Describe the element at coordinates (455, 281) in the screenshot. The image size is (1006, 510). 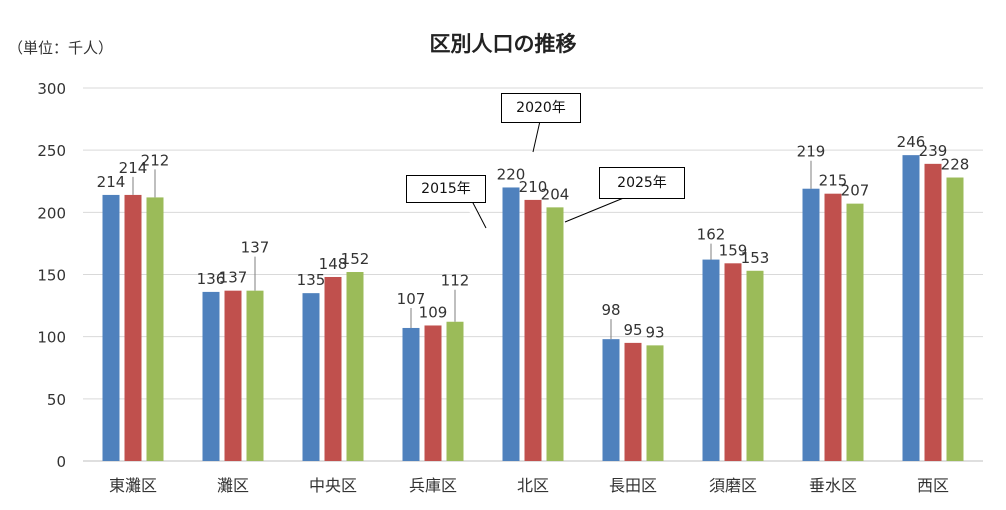
I see `data-label: 112` at that location.